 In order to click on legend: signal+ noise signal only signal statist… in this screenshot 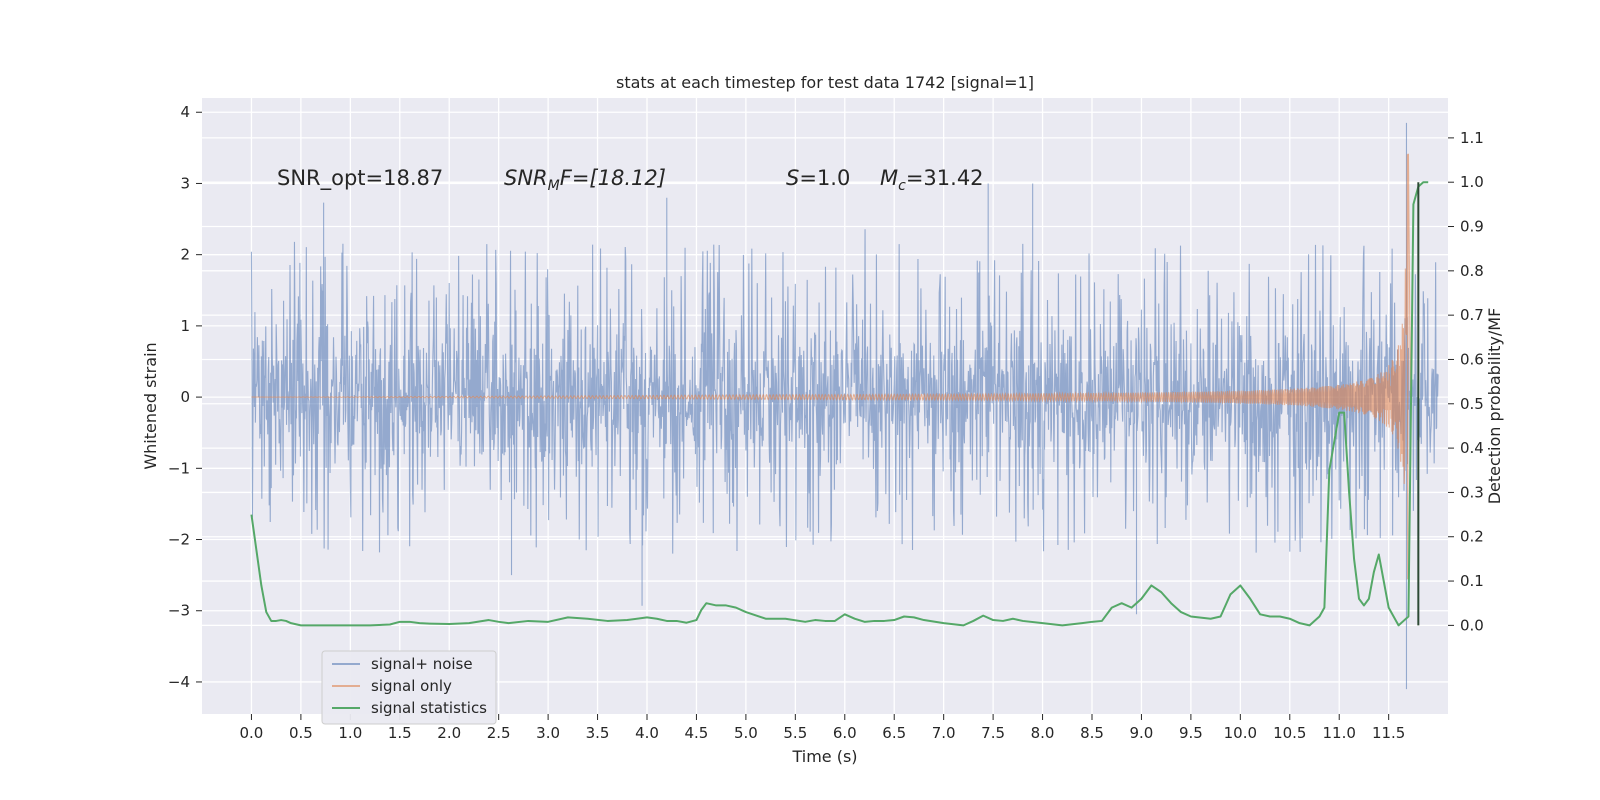, I will do `click(409, 687)`.